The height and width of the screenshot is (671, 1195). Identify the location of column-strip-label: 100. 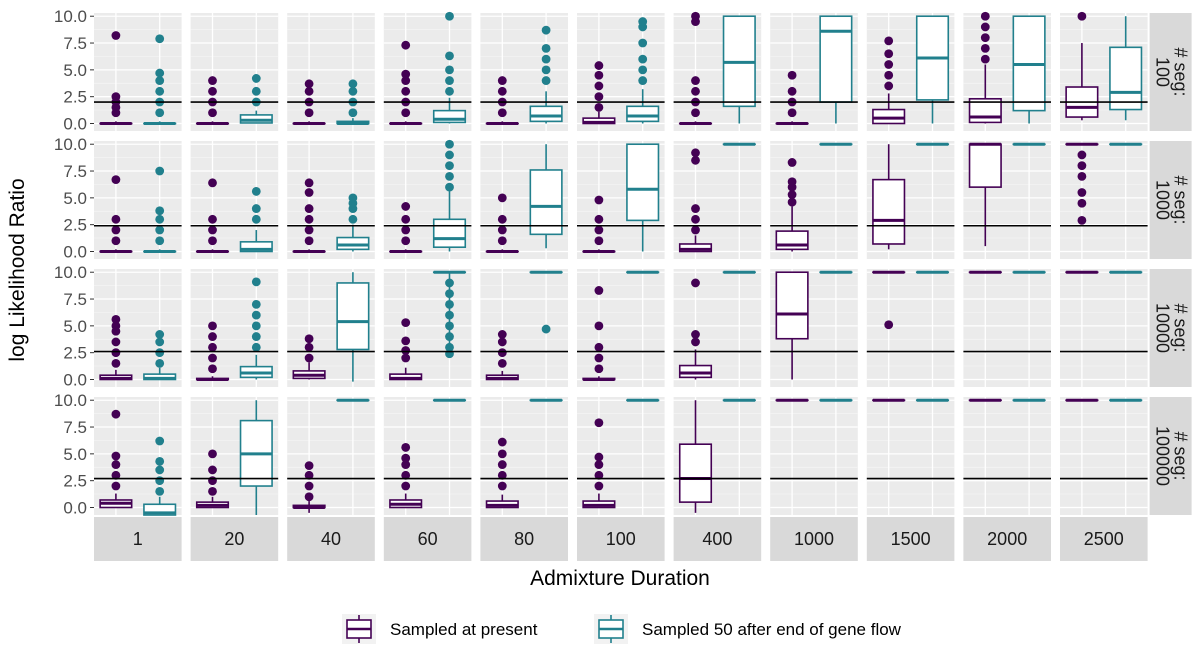
(621, 539).